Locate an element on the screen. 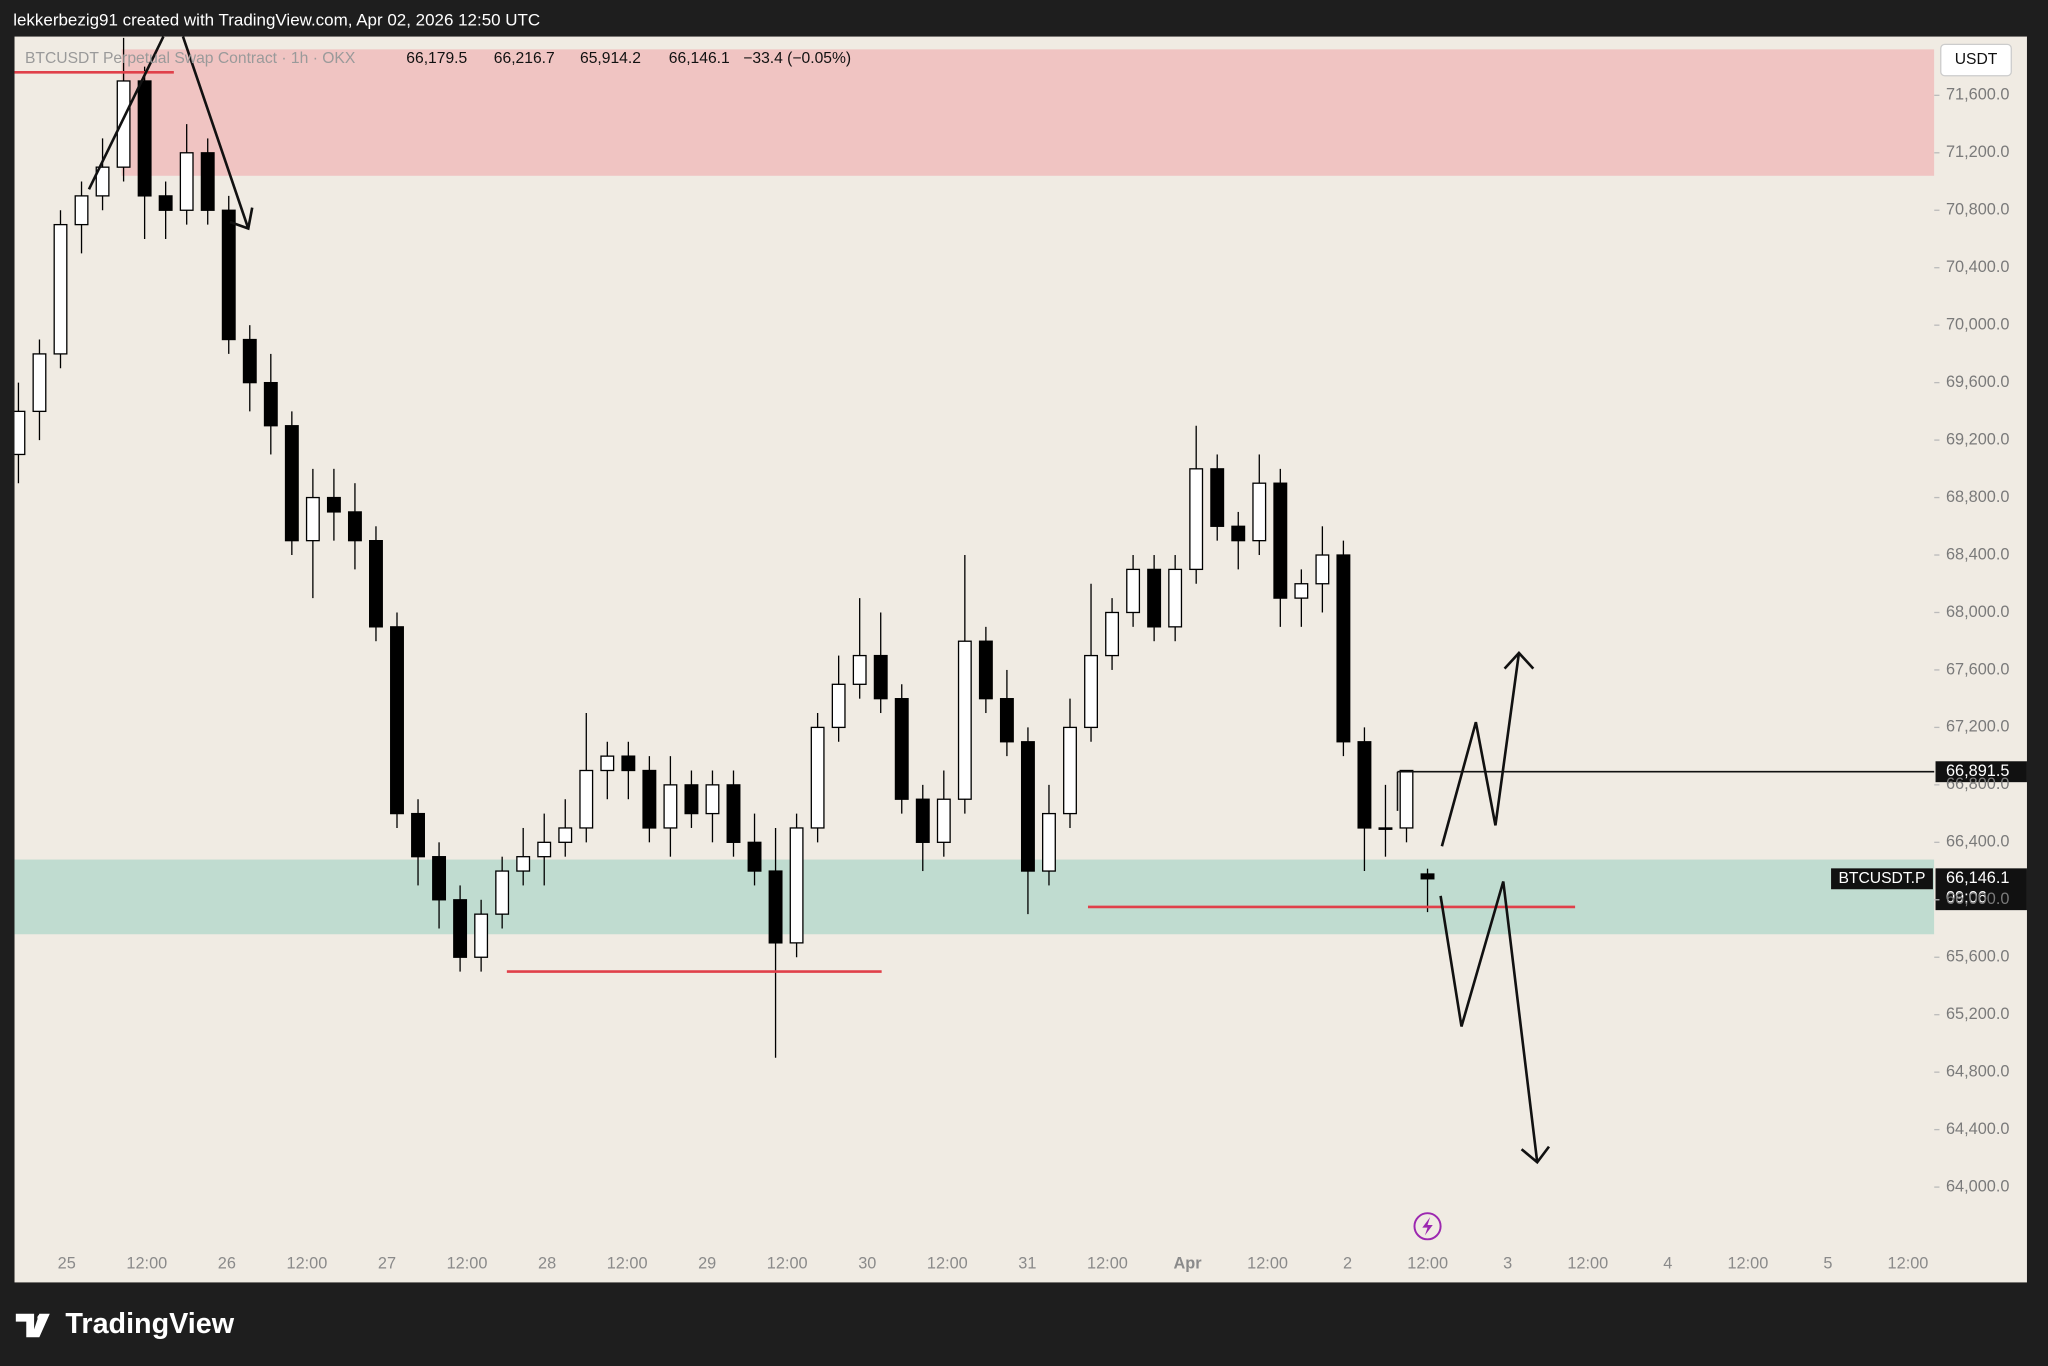 The width and height of the screenshot is (2048, 1366). y-tick-label: 68,400.0 is located at coordinates (1978, 554).